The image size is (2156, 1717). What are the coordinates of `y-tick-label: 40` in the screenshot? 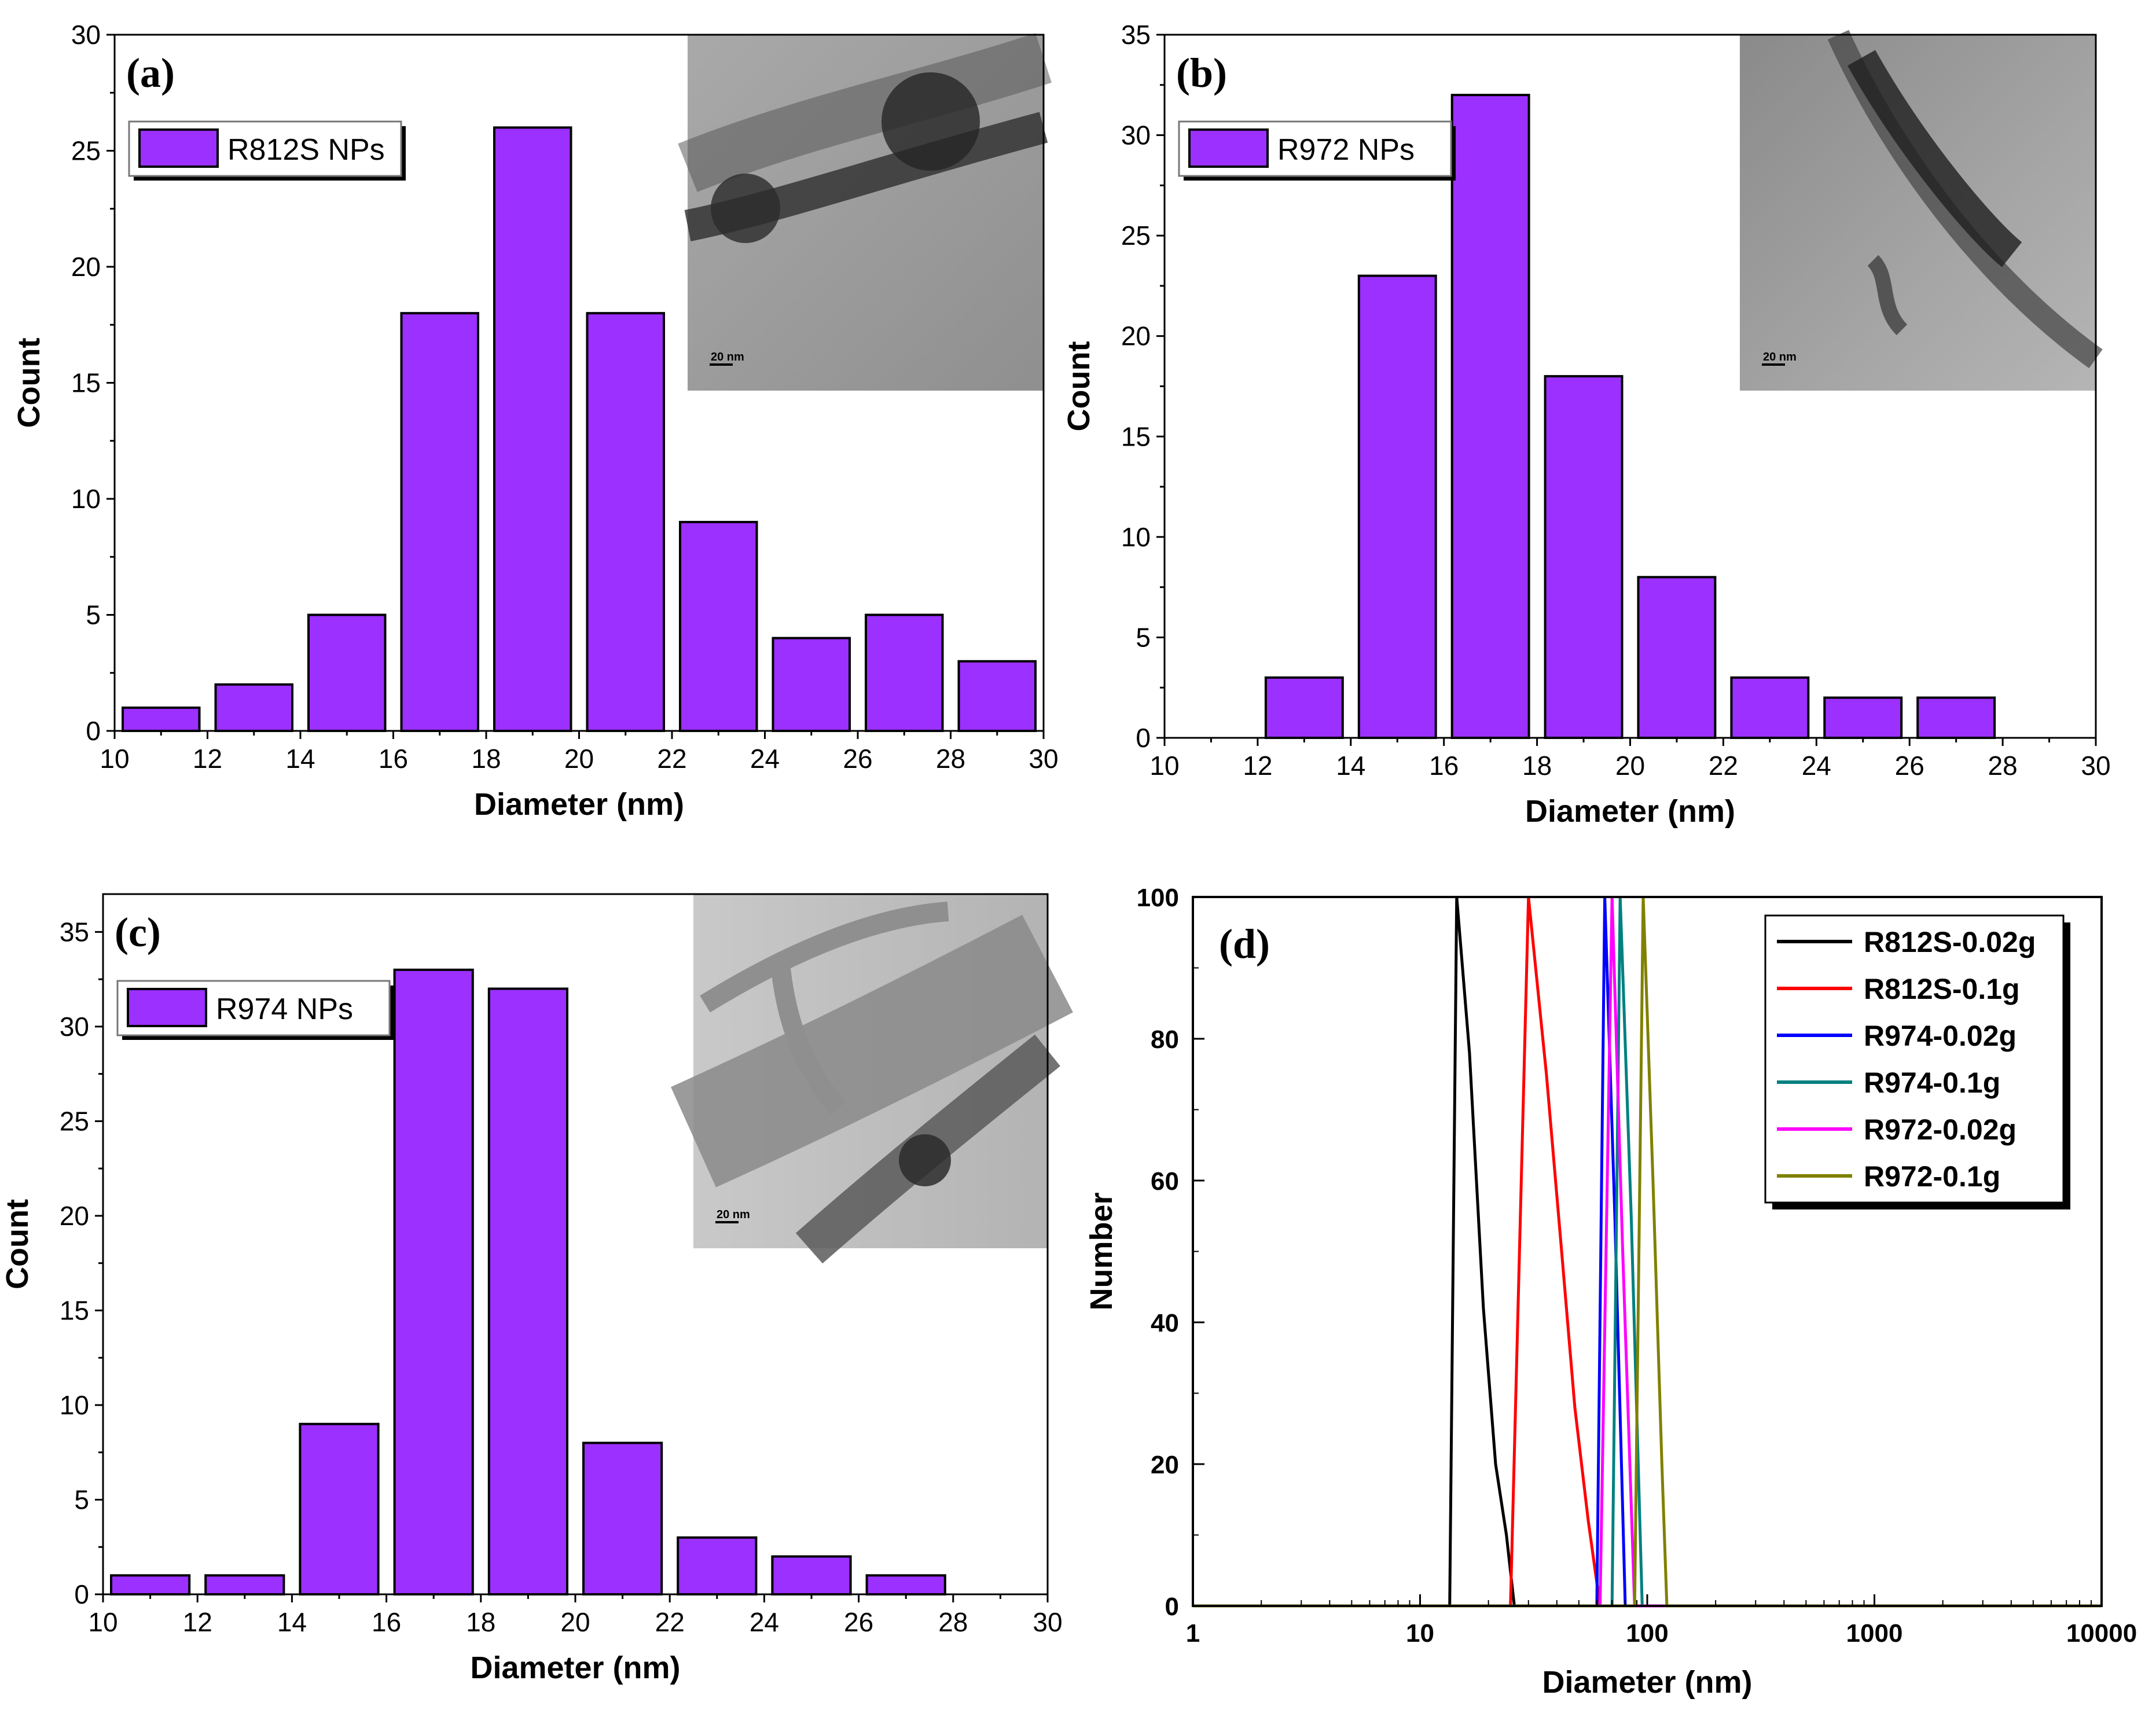 It's located at (1165, 1323).